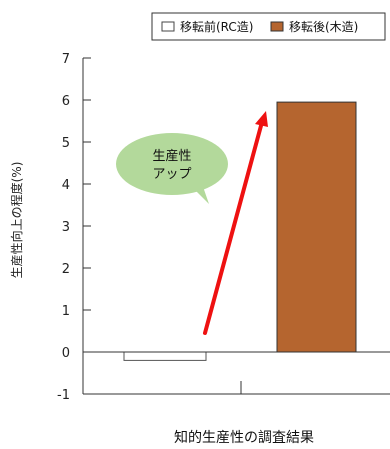  I want to click on y-tick-label: 7, so click(66, 59).